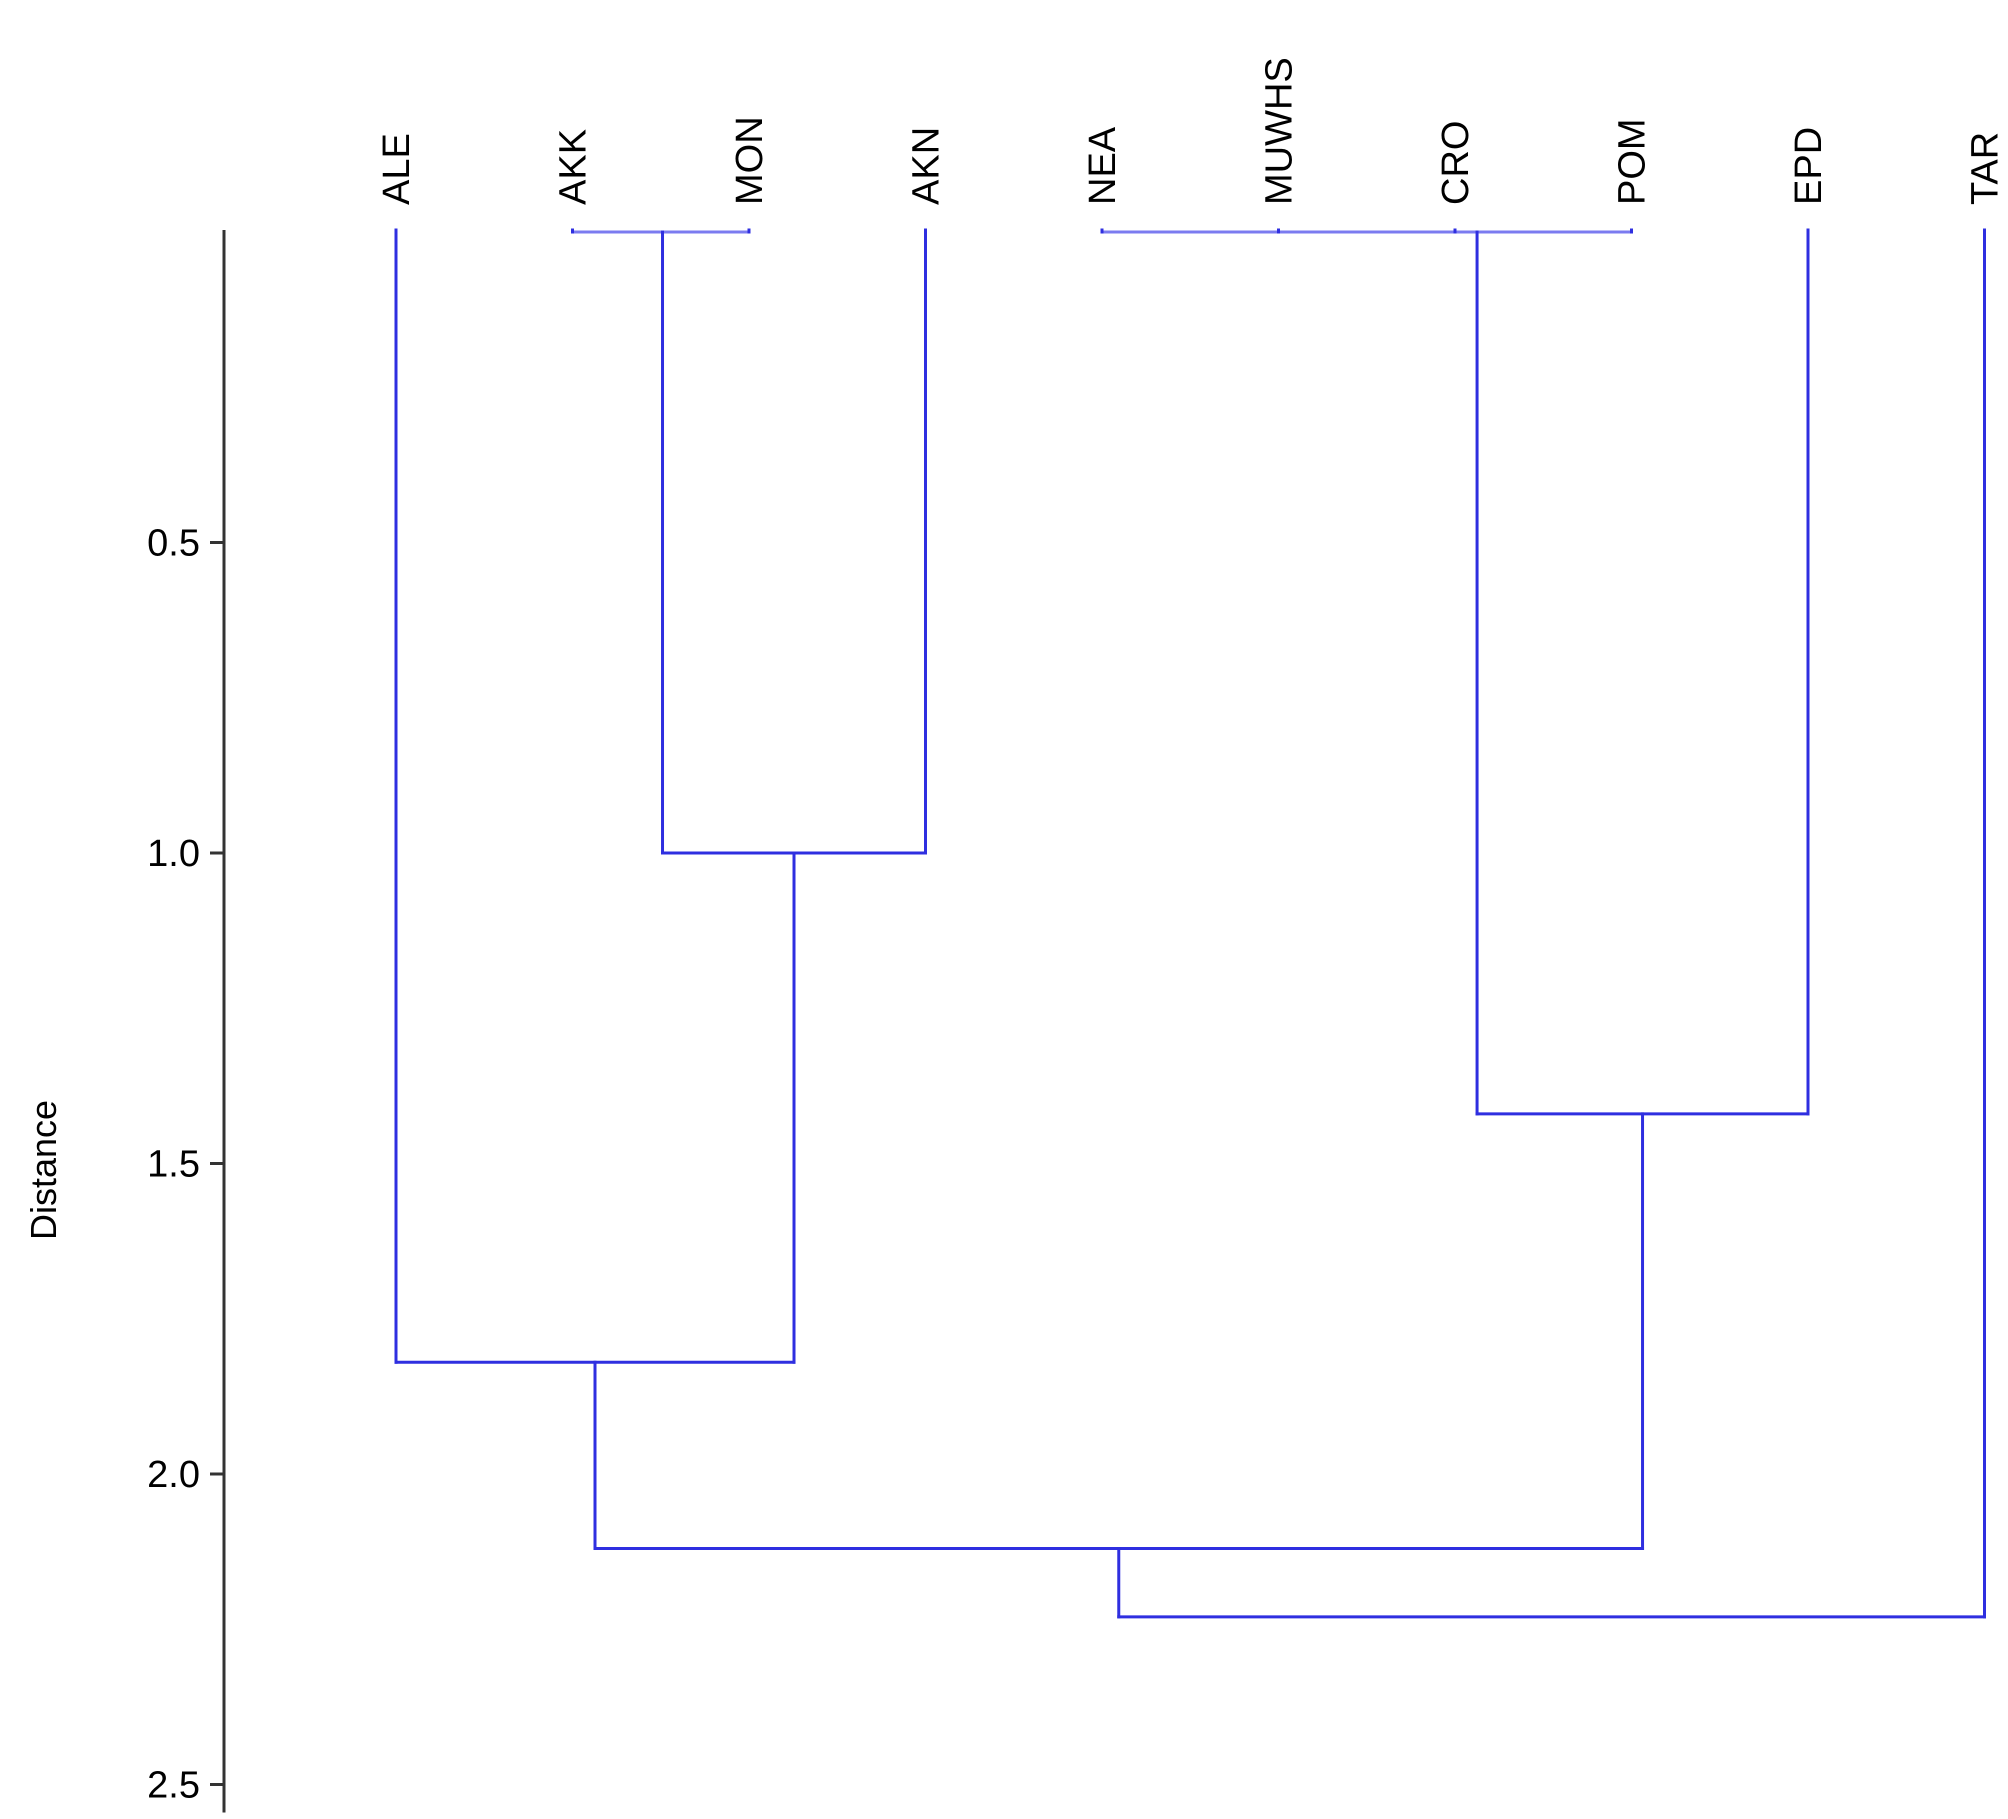 The image size is (2008, 1819). What do you see at coordinates (397, 169) in the screenshot?
I see `leaf-label: ALE` at bounding box center [397, 169].